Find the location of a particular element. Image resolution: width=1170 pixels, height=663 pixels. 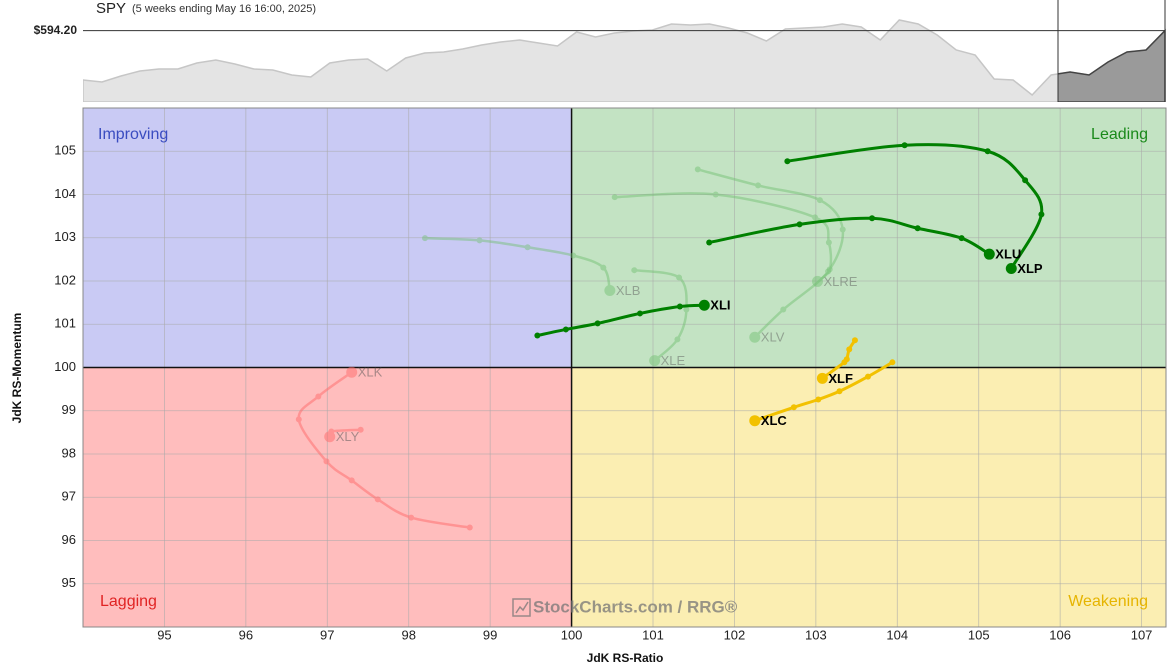

x-axis-label: JdK RS-Ratio is located at coordinates (625, 657).